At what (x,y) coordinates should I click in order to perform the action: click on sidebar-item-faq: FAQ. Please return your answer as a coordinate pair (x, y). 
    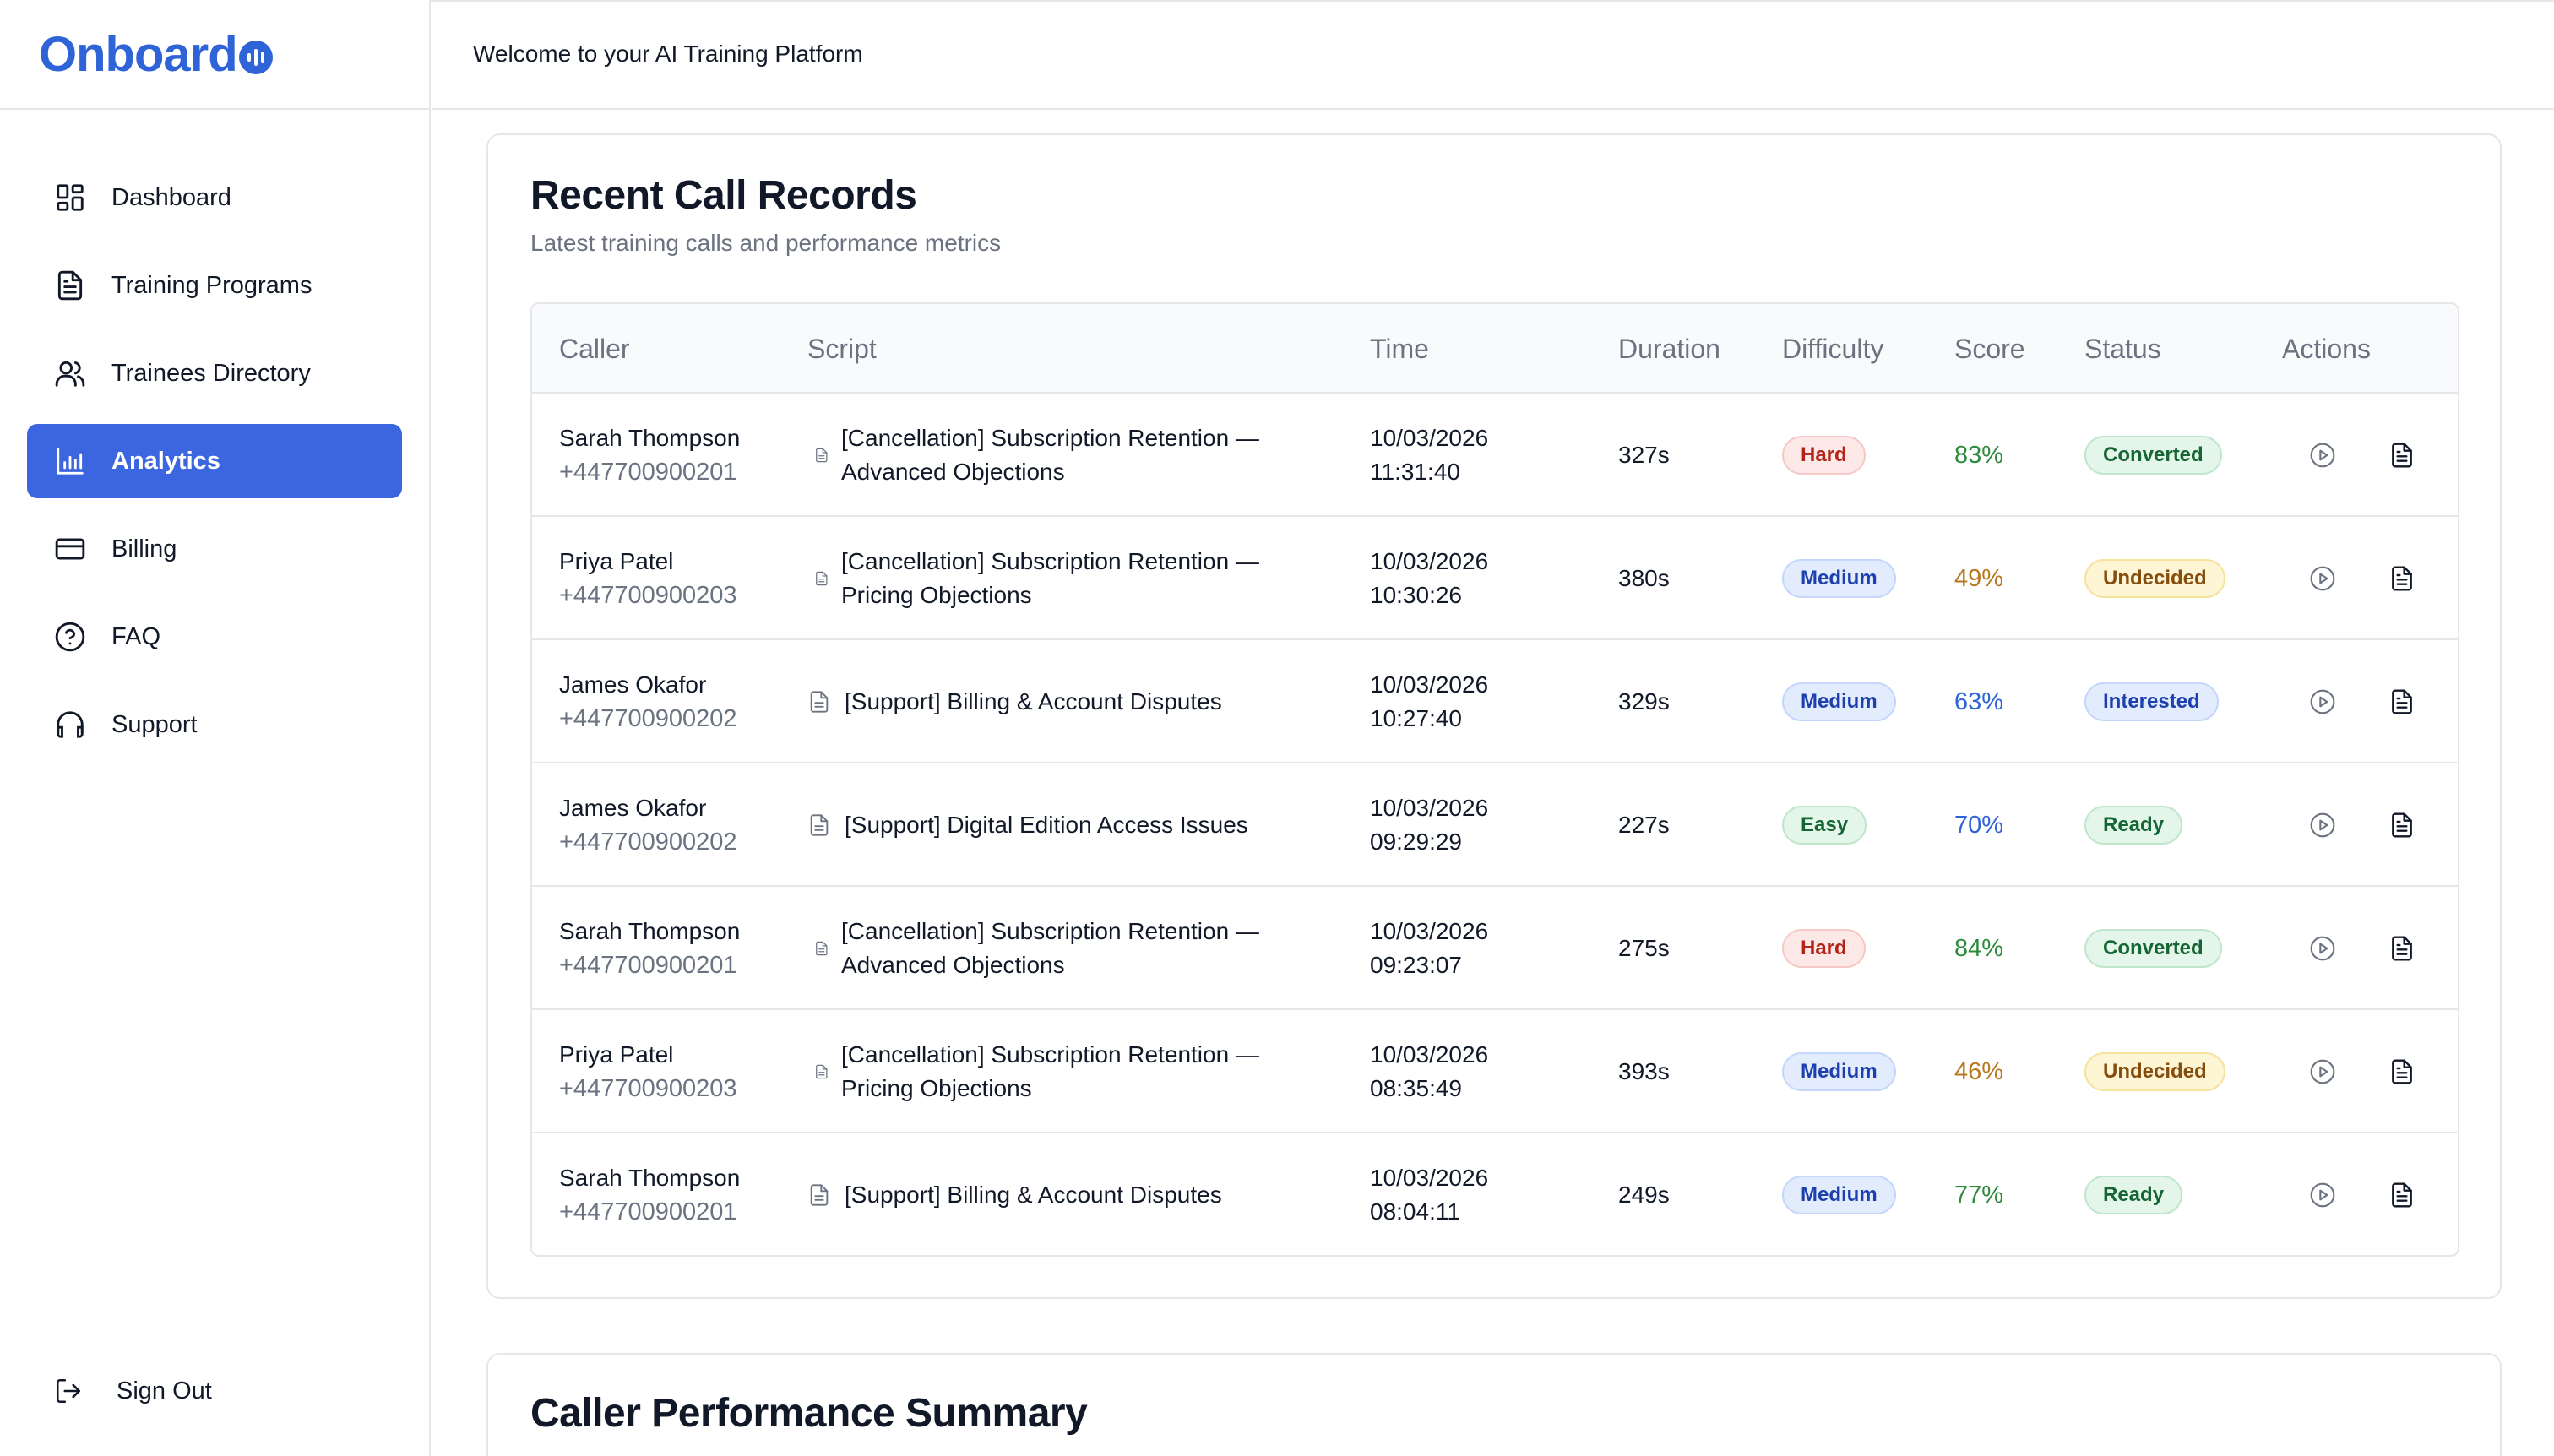
    Looking at the image, I should click on (214, 637).